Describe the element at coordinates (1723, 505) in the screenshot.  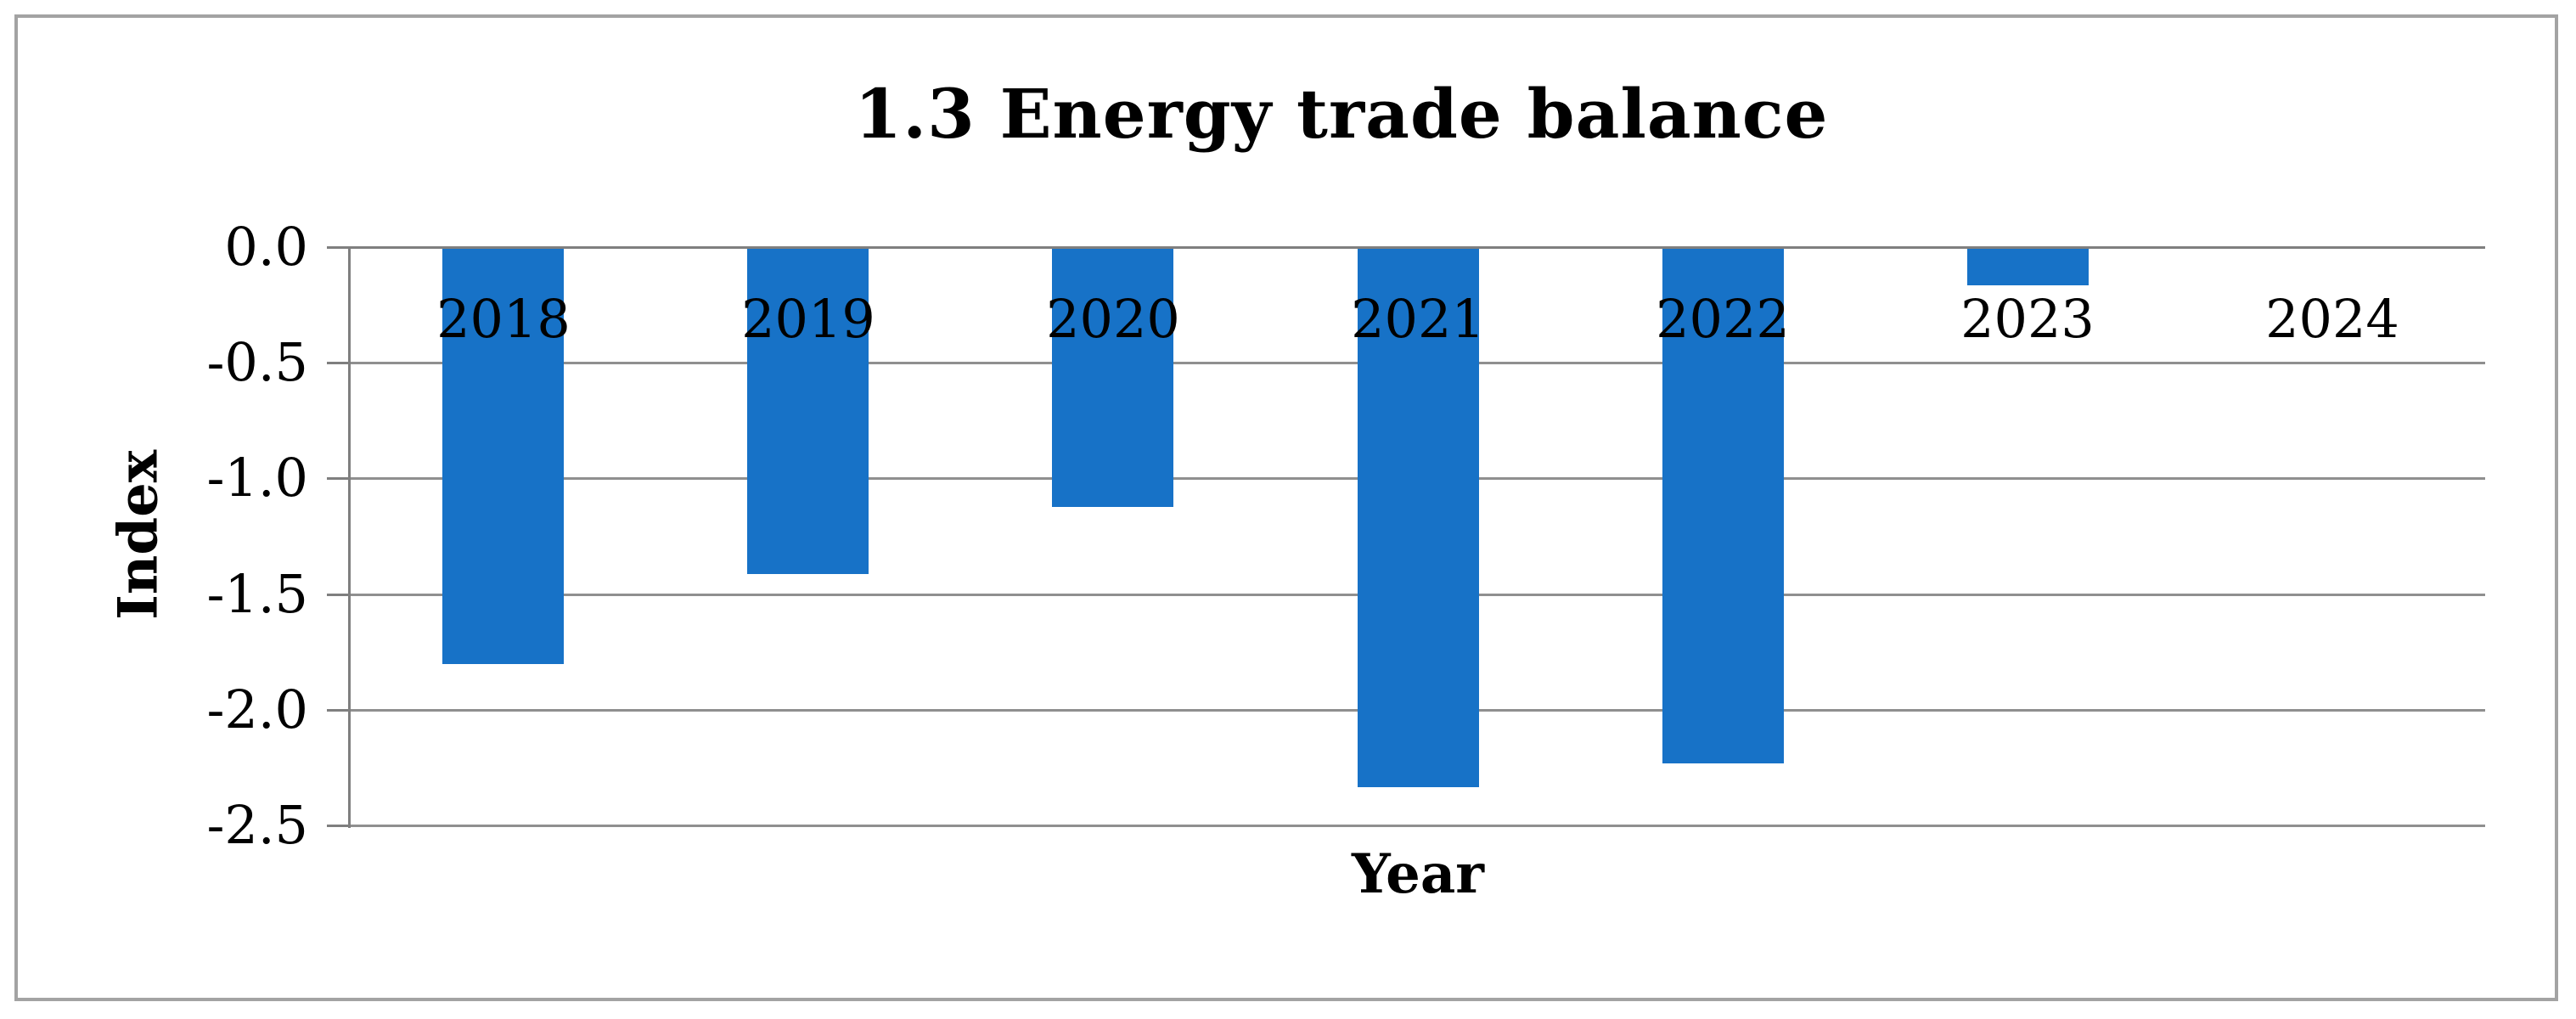
I see `bar-2022` at that location.